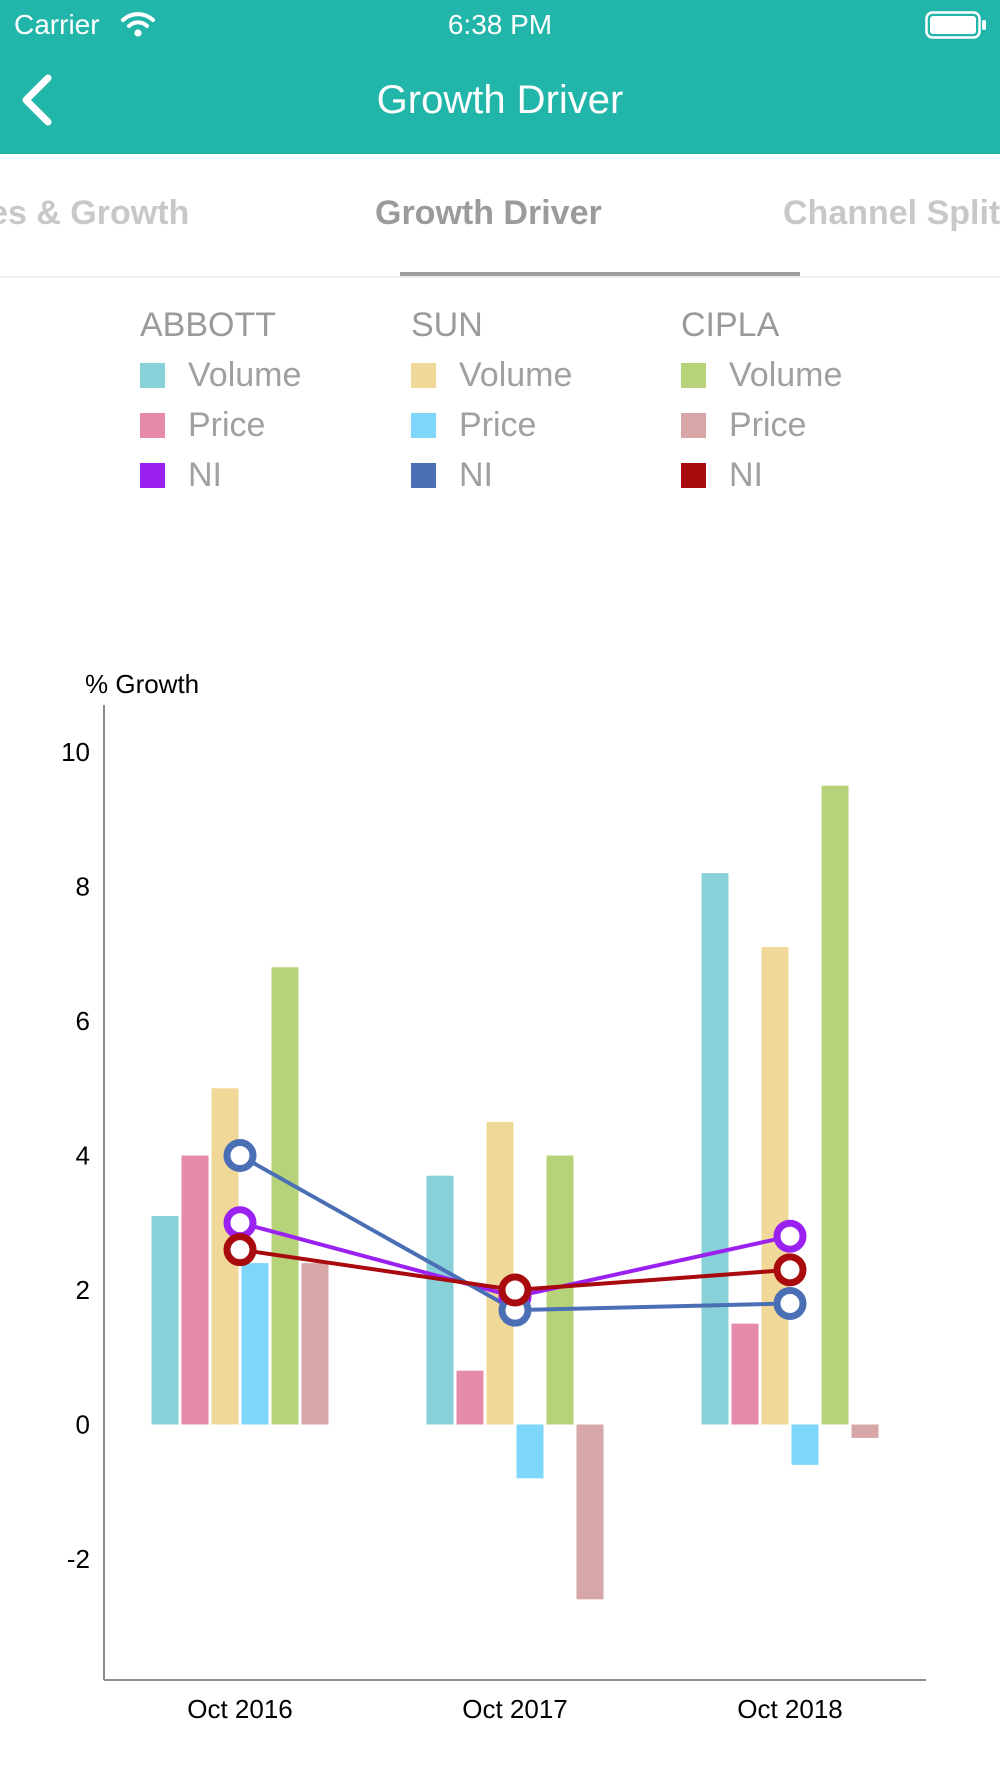  Describe the element at coordinates (730, 325) in the screenshot. I see `legend-group-title: CIPLA` at that location.